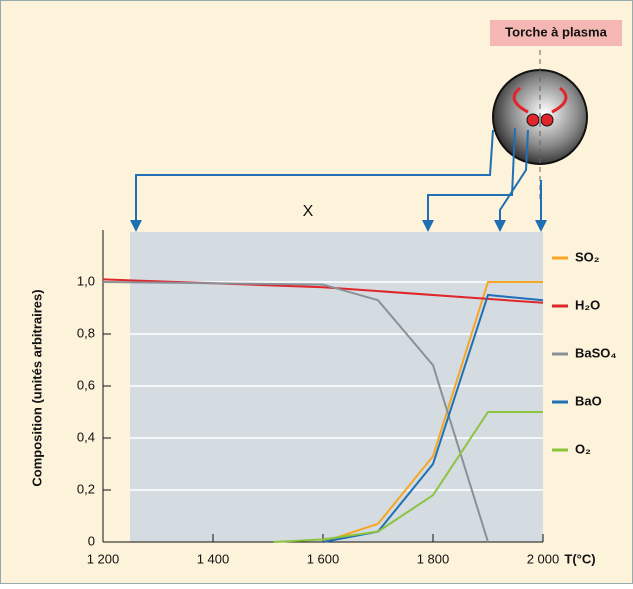 Image resolution: width=633 pixels, height=589 pixels. What do you see at coordinates (91, 540) in the screenshot?
I see `y-tick-label: 0` at bounding box center [91, 540].